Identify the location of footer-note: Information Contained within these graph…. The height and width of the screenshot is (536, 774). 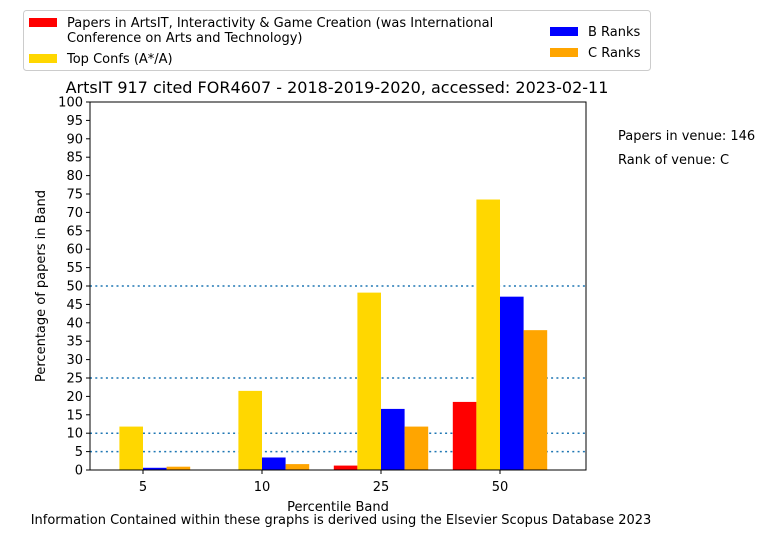
(341, 520).